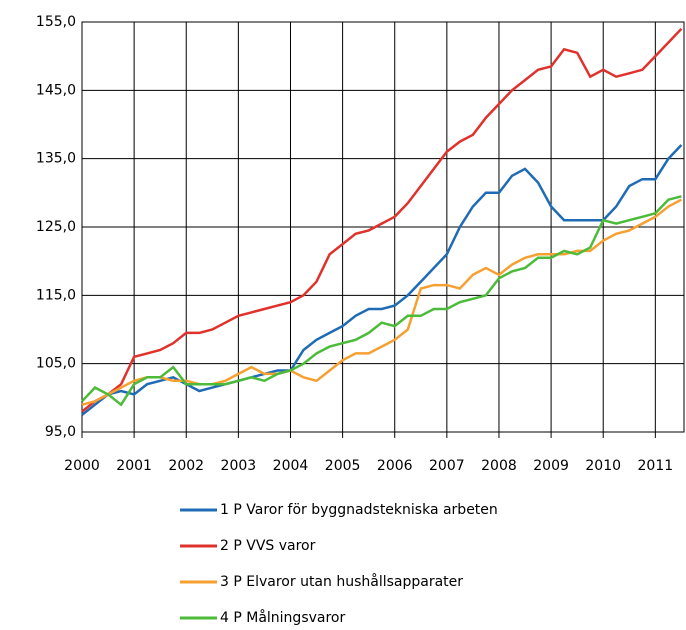 The width and height of the screenshot is (686, 630). I want to click on y-tick-label: 115,0, so click(56, 295).